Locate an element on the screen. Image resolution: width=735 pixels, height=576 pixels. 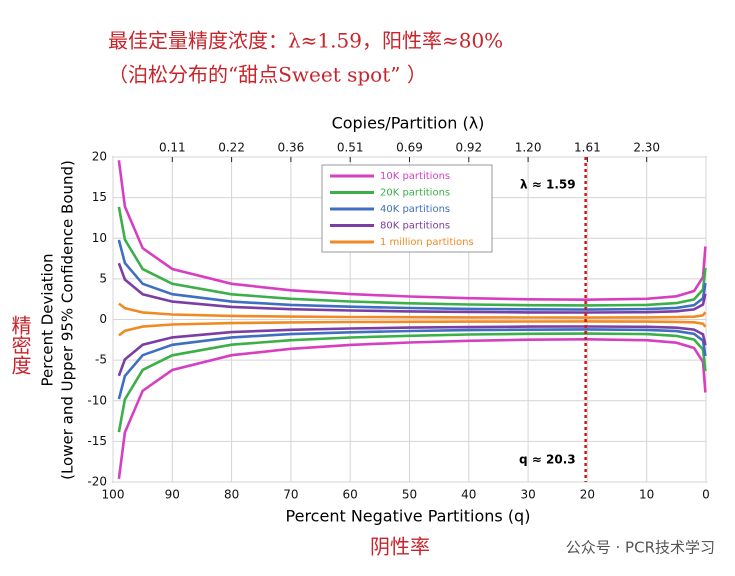
y-tick-label: 5 is located at coordinates (103, 278).